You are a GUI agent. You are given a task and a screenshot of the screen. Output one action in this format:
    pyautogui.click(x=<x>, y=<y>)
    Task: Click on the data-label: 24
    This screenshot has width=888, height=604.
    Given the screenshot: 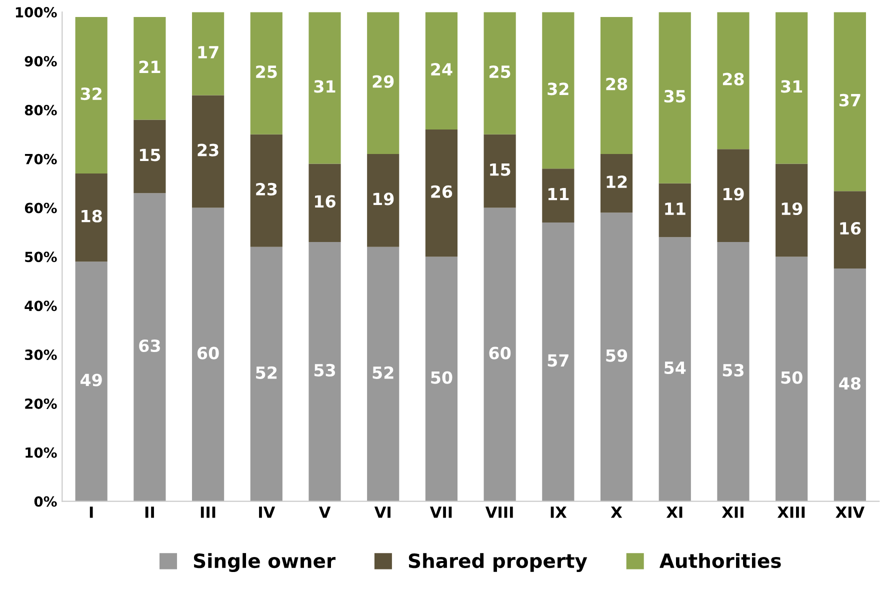 What is the action you would take?
    pyautogui.click(x=441, y=69)
    